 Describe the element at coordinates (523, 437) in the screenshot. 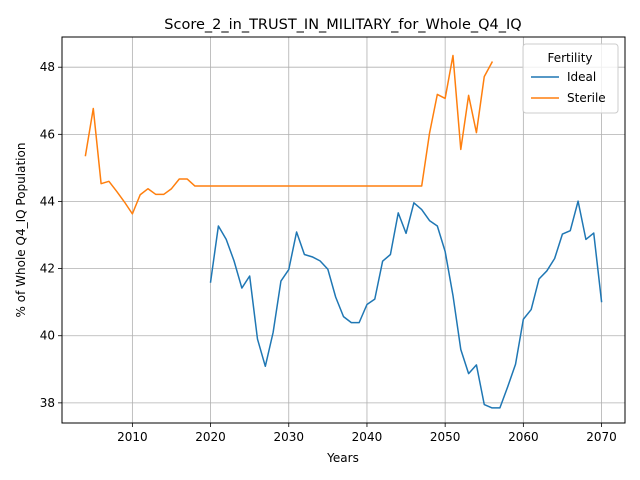

I see `x-tick-label: 2060` at that location.